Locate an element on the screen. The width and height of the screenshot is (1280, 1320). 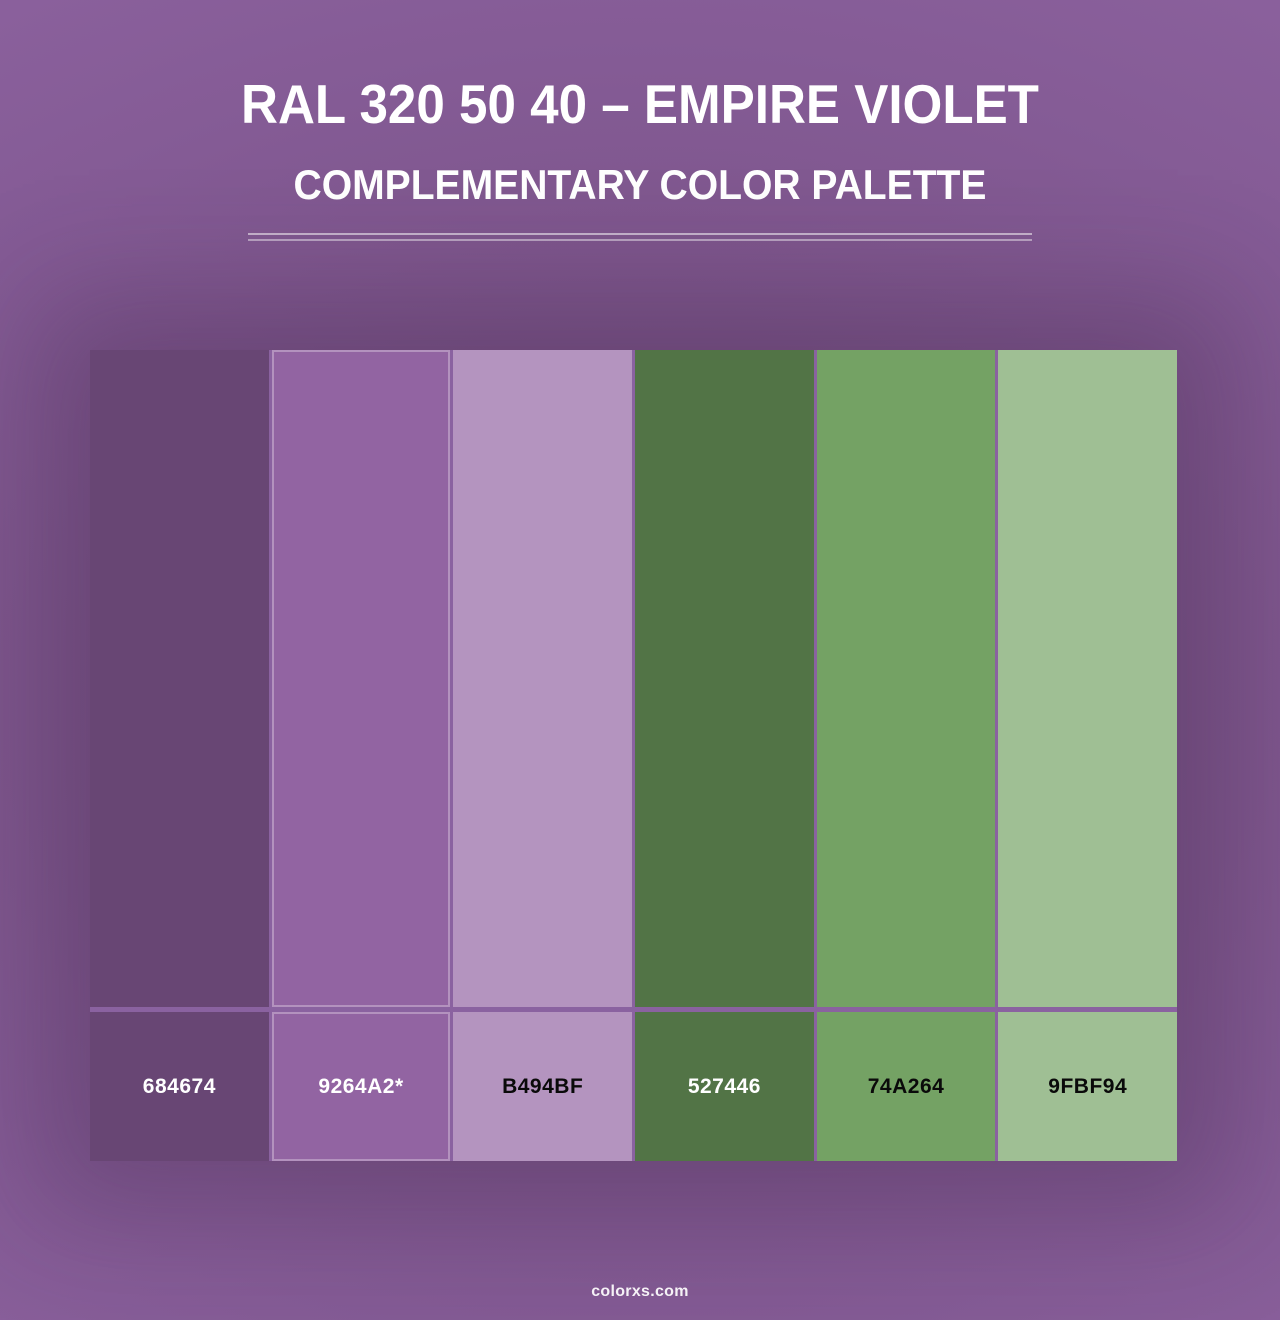
color-swatch-label-tile: 684674 is located at coordinates (179, 1086).